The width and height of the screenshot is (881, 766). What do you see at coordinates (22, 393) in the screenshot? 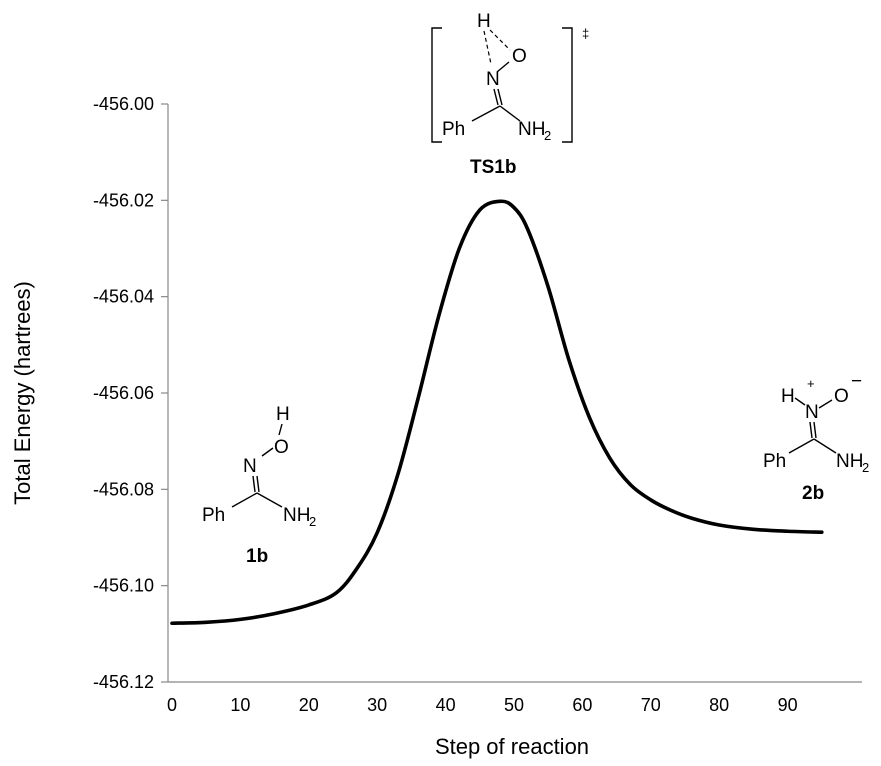
I see `y-axis-label: Total Energy (hartrees)` at bounding box center [22, 393].